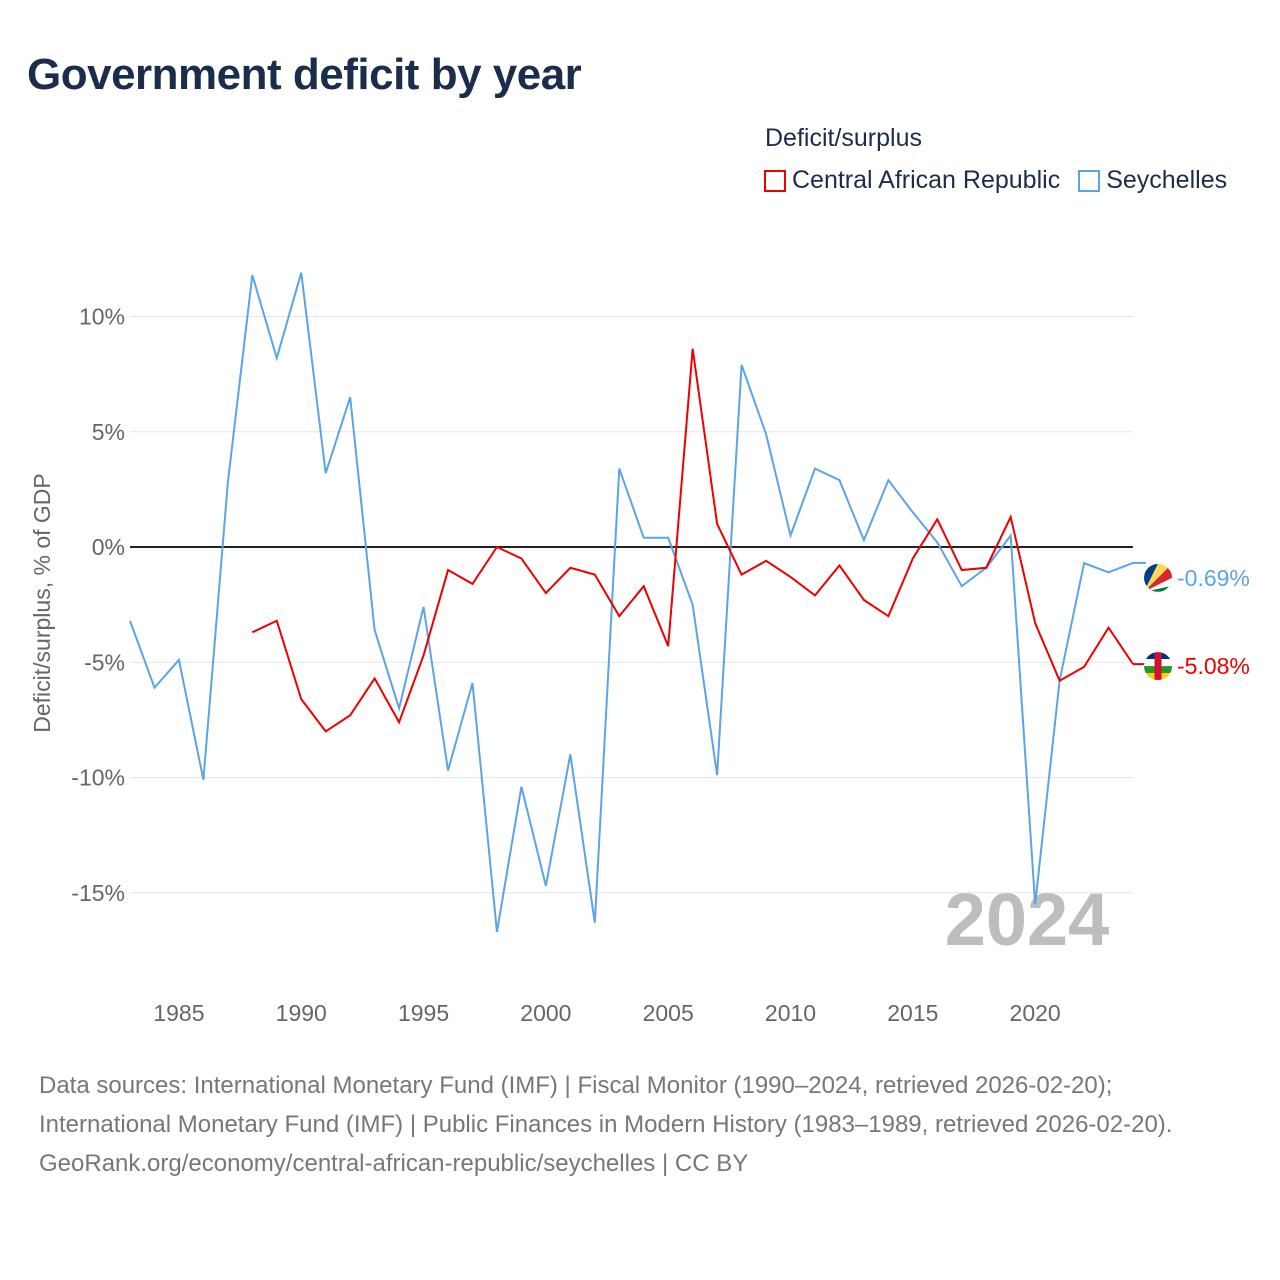 The image size is (1280, 1280). What do you see at coordinates (98, 778) in the screenshot?
I see `y-tick-label: -10%` at bounding box center [98, 778].